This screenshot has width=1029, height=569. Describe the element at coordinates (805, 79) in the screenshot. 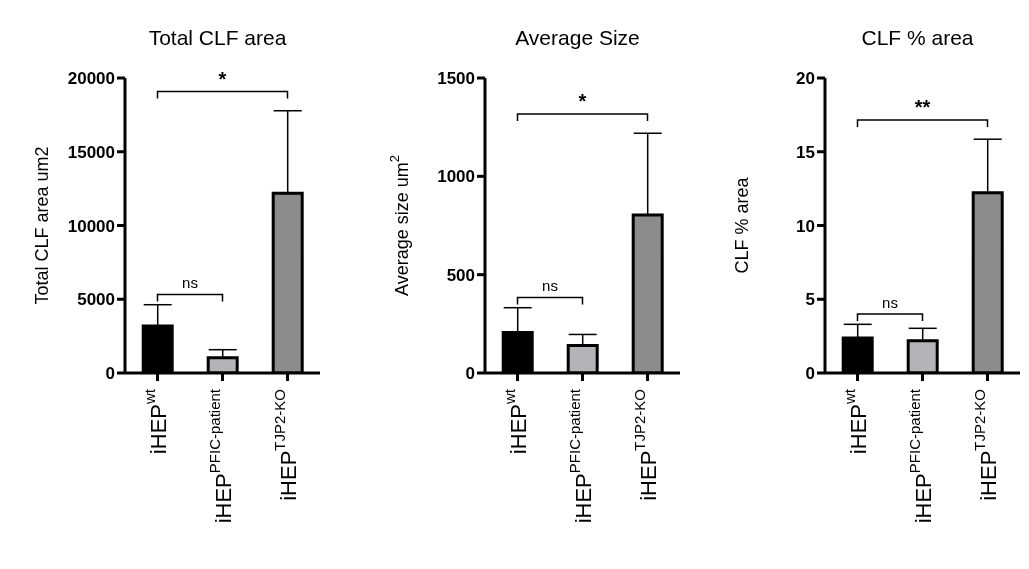

I see `y-tick-label: 20` at that location.